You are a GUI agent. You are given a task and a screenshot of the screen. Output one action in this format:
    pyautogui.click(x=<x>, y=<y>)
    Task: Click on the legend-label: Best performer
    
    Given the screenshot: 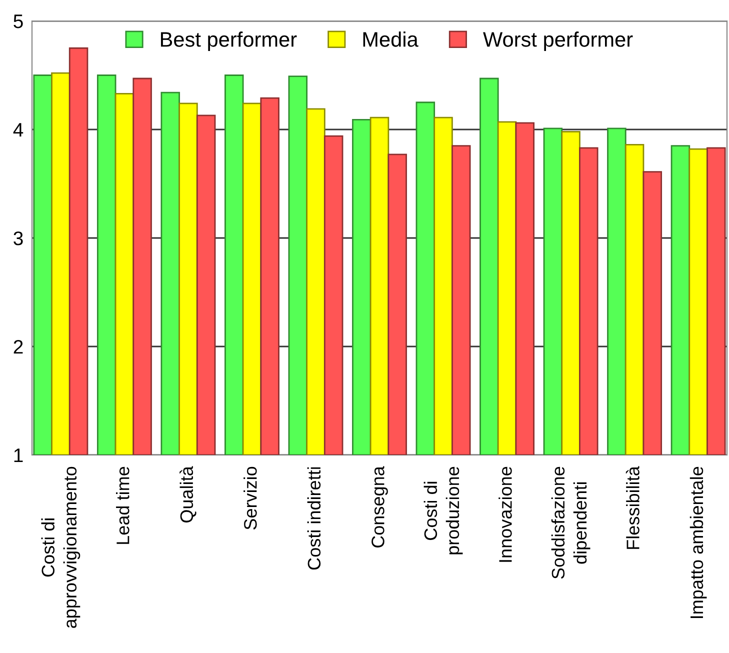 What is the action you would take?
    pyautogui.click(x=228, y=41)
    